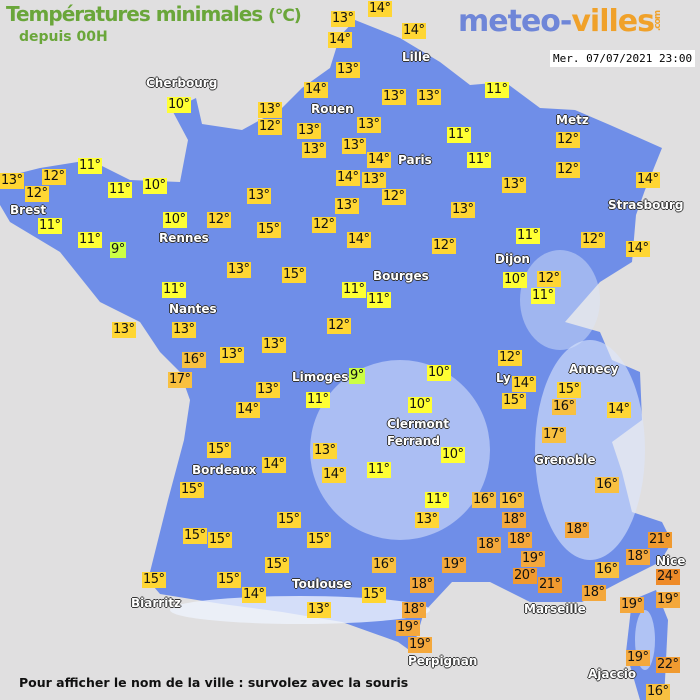  Describe the element at coordinates (668, 577) in the screenshot. I see `temperature-marker: 24°` at that location.